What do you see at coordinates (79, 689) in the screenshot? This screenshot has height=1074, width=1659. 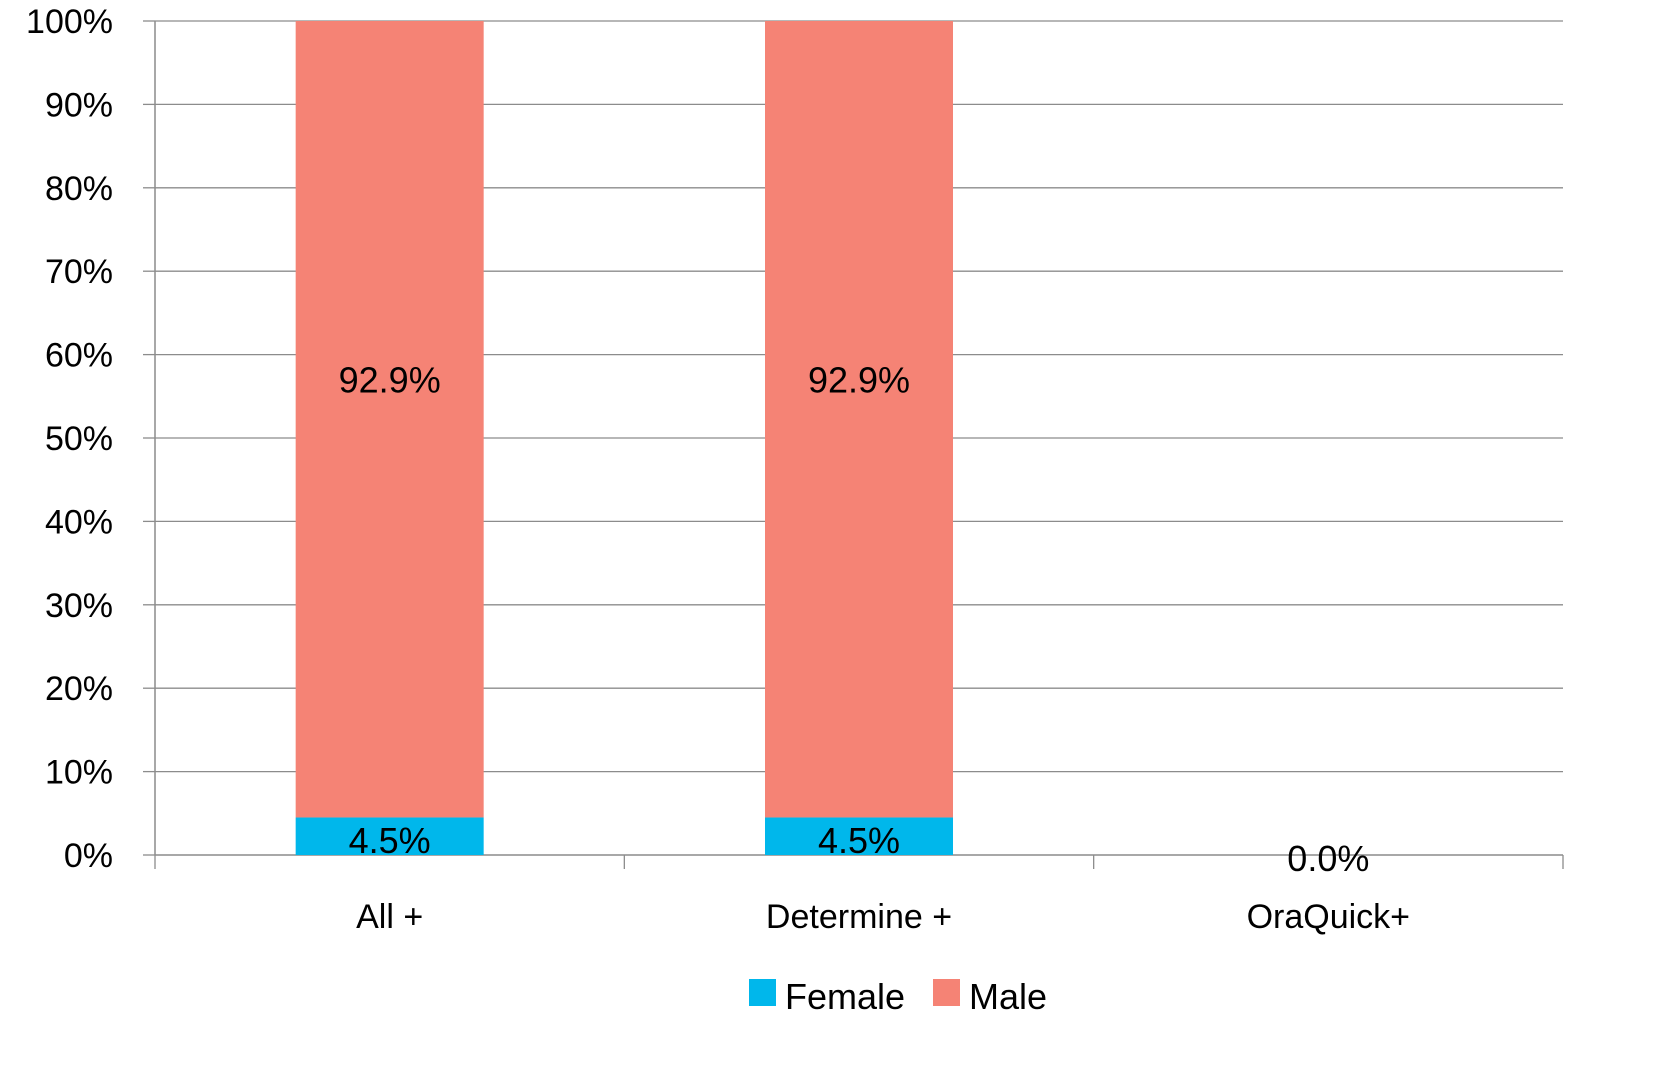 I see `y-tick-label: 20%` at bounding box center [79, 689].